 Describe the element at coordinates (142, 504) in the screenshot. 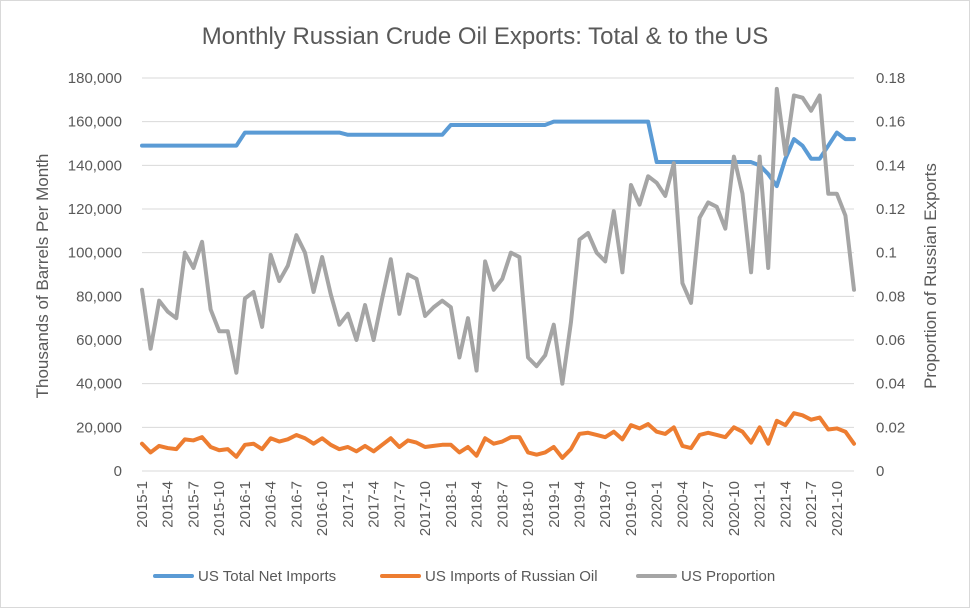

I see `x-tick-label: 2015-1` at that location.